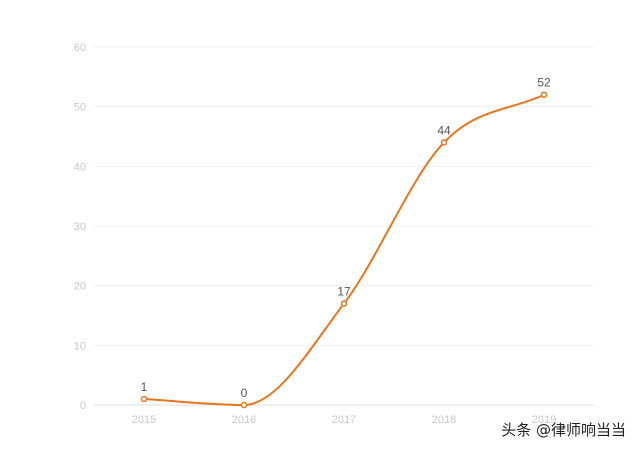  Describe the element at coordinates (80, 287) in the screenshot. I see `y-tick-label: 20` at that location.